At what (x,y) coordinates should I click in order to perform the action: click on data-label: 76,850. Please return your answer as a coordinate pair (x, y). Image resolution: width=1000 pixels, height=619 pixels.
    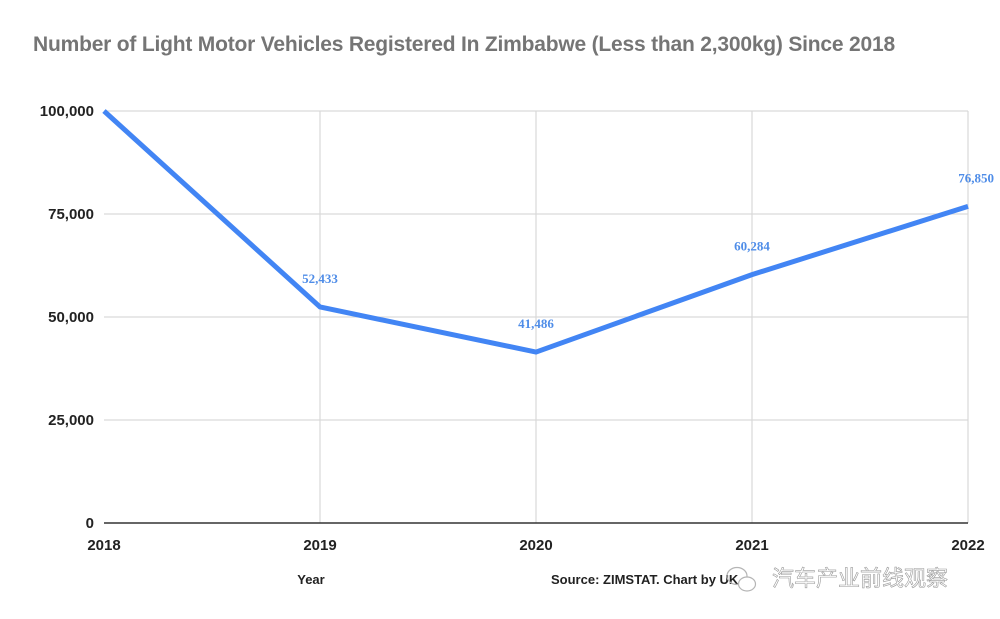
    Looking at the image, I should click on (976, 177).